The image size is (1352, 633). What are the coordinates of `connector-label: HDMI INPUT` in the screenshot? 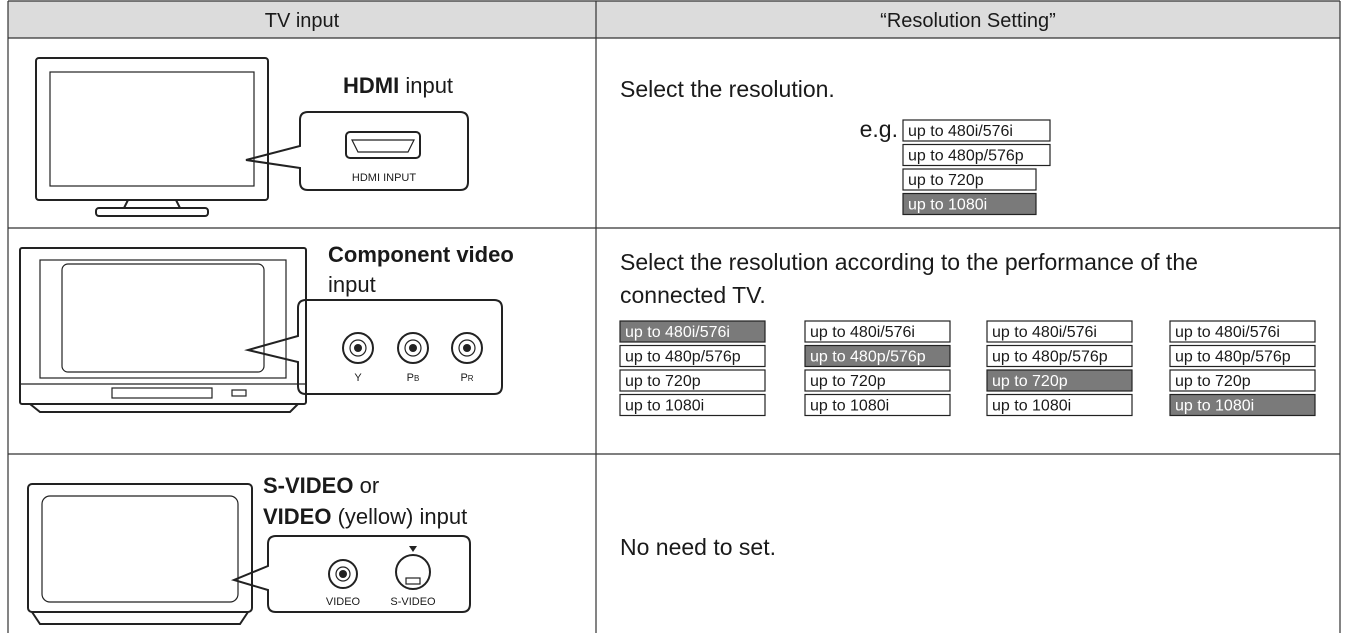 It's located at (384, 178).